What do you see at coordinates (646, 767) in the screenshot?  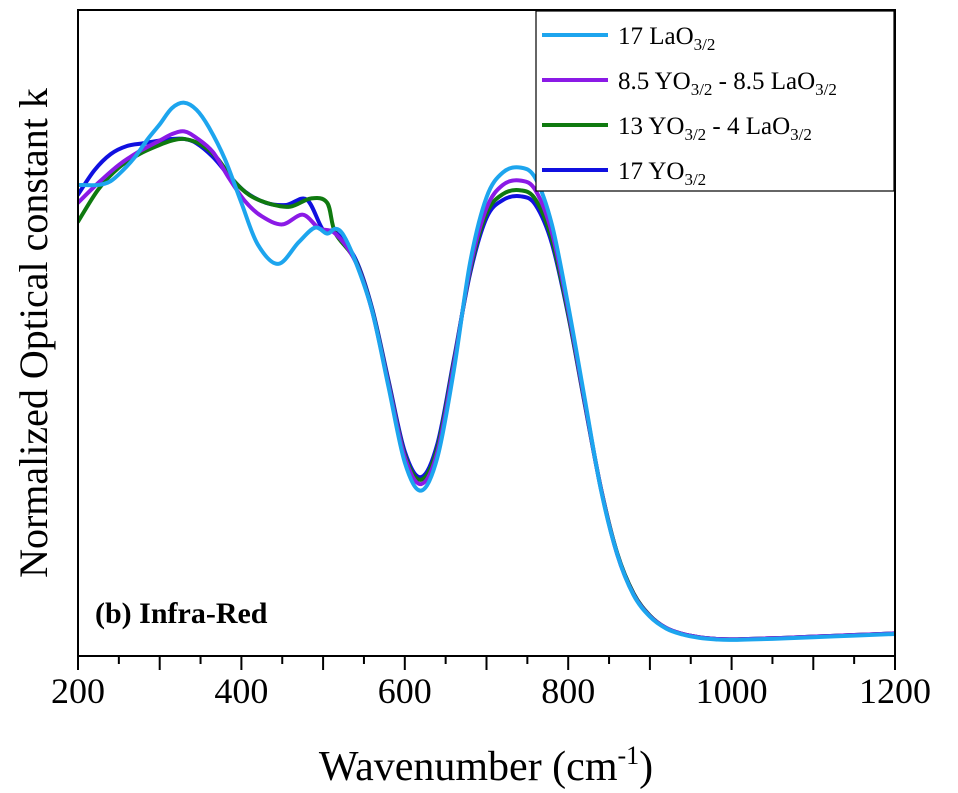 I see `x-axis-unit-close: )` at bounding box center [646, 767].